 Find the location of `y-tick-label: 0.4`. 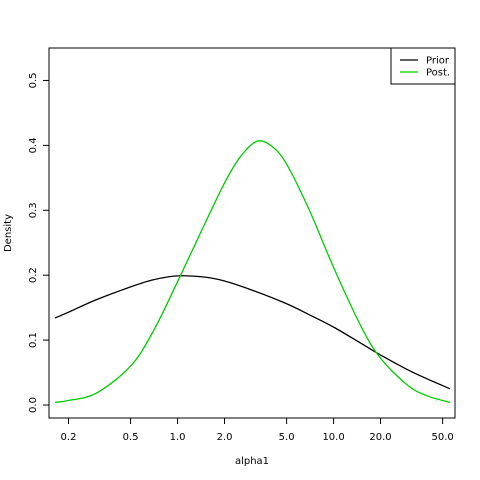

y-tick-label: 0.4 is located at coordinates (33, 145).